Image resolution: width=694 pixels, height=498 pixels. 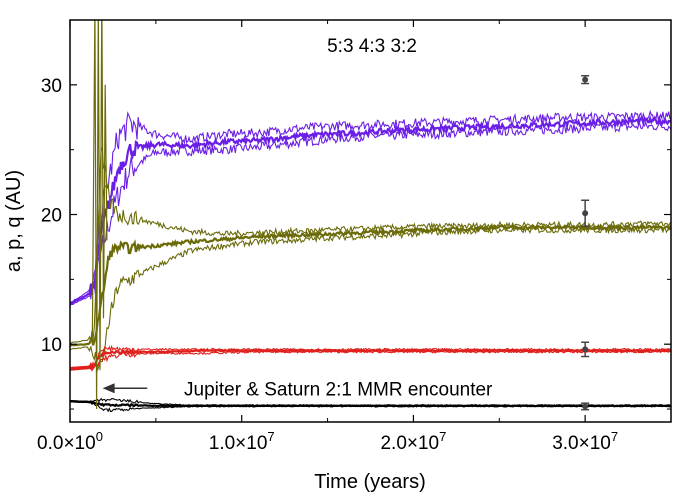 What do you see at coordinates (51, 86) in the screenshot?
I see `y-tick-label: 30` at bounding box center [51, 86].